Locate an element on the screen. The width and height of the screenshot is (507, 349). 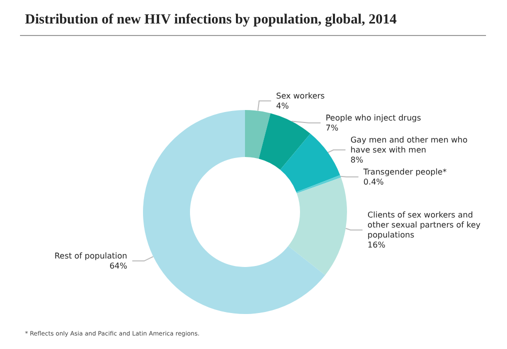
slice-label: Clients of sex workers and other sexual partners of key populations is located at coordinates (426, 225).